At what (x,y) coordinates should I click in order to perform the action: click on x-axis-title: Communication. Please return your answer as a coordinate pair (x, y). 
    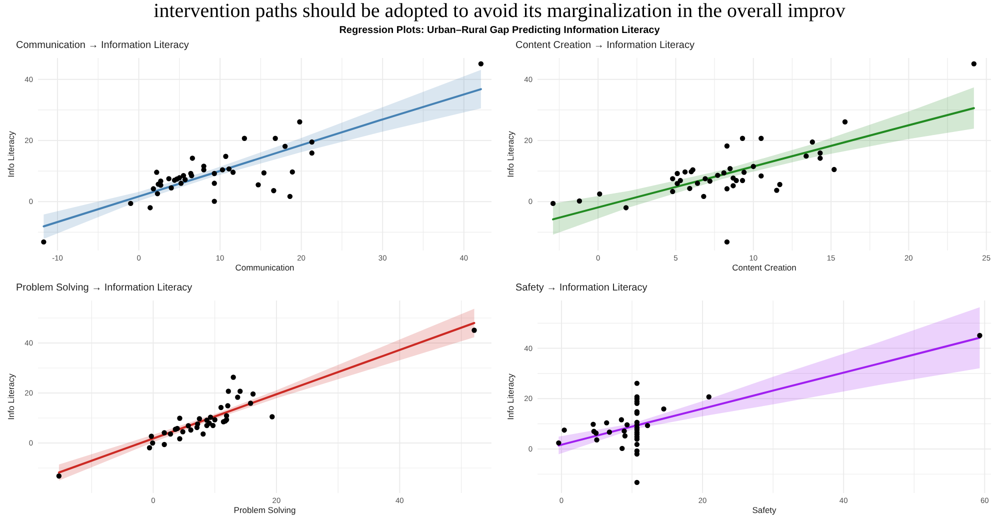
    Looking at the image, I should click on (265, 267).